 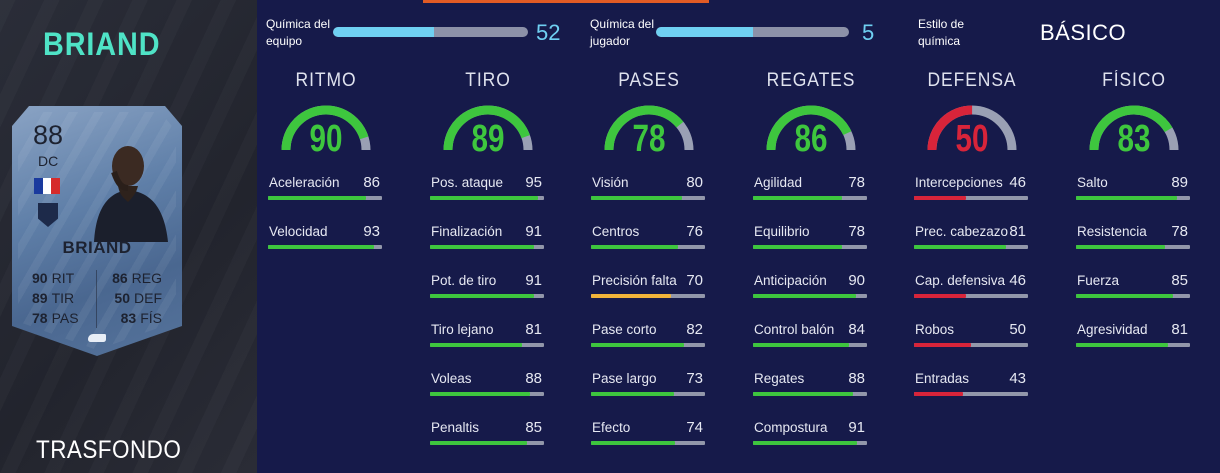 I want to click on sub-stat-row: Precisión falta 70, so click(x=649, y=296).